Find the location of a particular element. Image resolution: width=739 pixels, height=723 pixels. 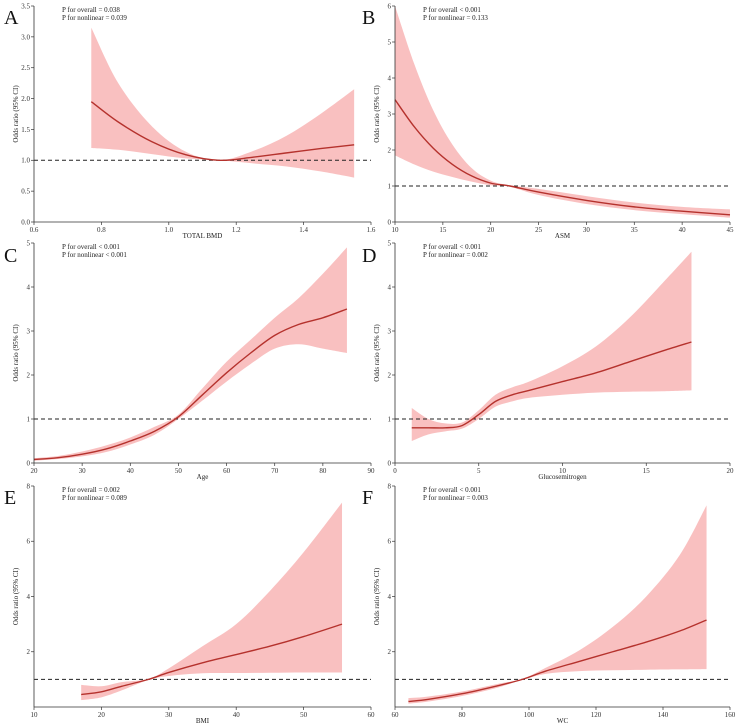

x-tick-label: 0.8 is located at coordinates (101, 230).